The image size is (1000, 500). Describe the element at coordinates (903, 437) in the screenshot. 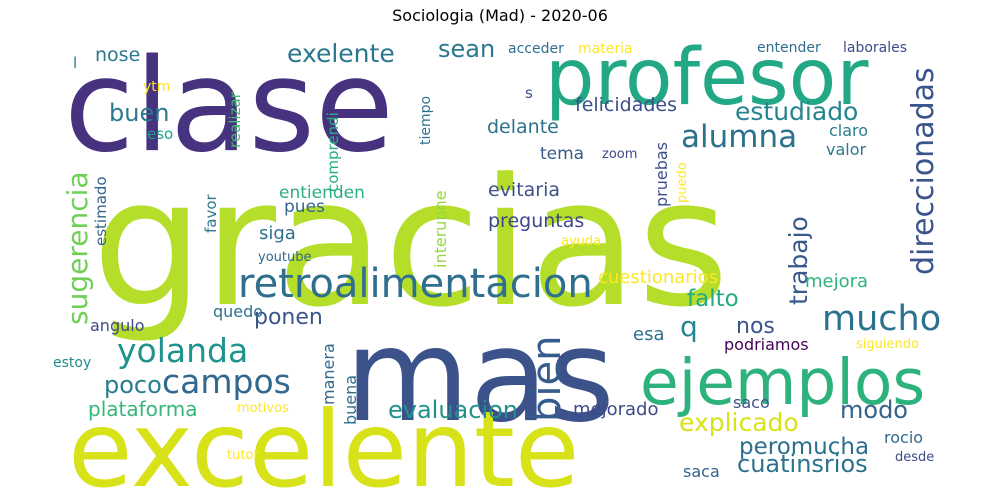

I see `word-rocio: rocio` at that location.